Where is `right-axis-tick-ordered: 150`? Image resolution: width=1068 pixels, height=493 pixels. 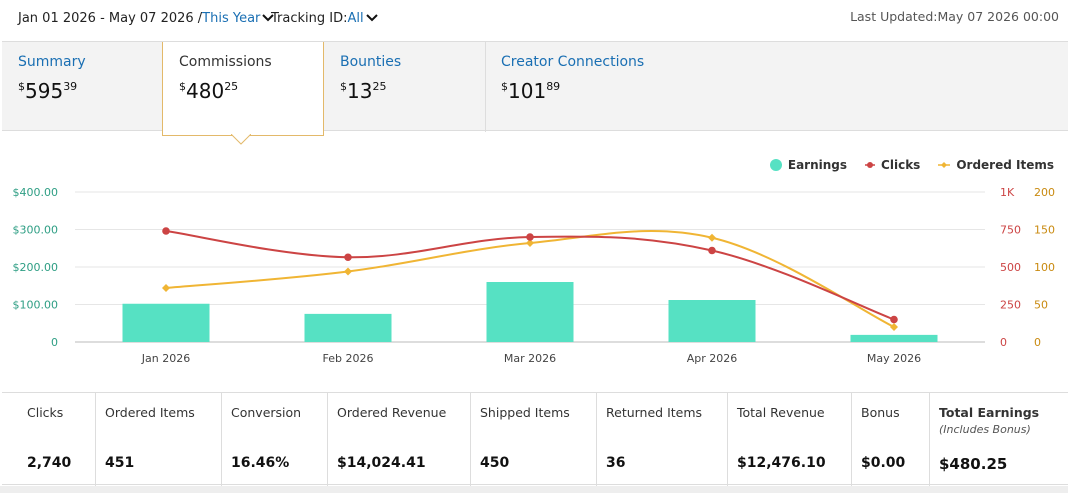 right-axis-tick-ordered: 150 is located at coordinates (1044, 230).